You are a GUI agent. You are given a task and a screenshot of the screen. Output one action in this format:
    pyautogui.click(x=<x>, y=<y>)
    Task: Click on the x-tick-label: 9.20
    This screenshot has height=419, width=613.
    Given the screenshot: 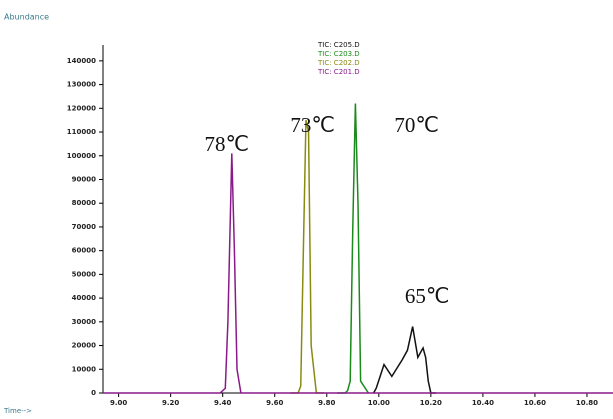 What is the action you would take?
    pyautogui.click(x=170, y=403)
    